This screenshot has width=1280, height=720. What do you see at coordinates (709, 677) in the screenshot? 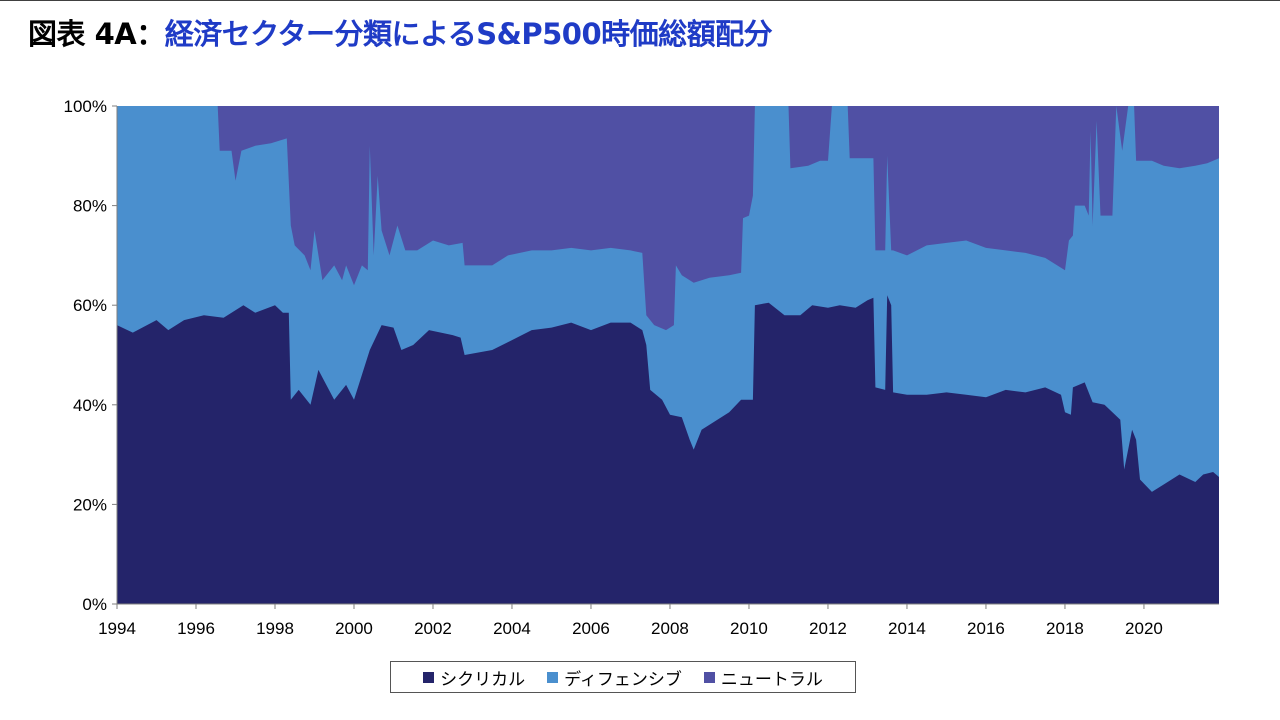
I see `legend-swatch-neutral` at bounding box center [709, 677].